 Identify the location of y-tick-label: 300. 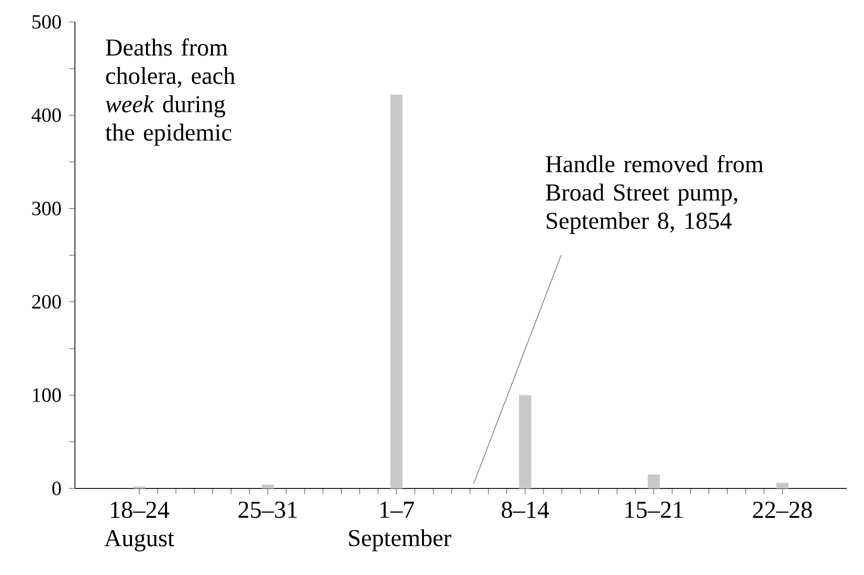
(46, 209).